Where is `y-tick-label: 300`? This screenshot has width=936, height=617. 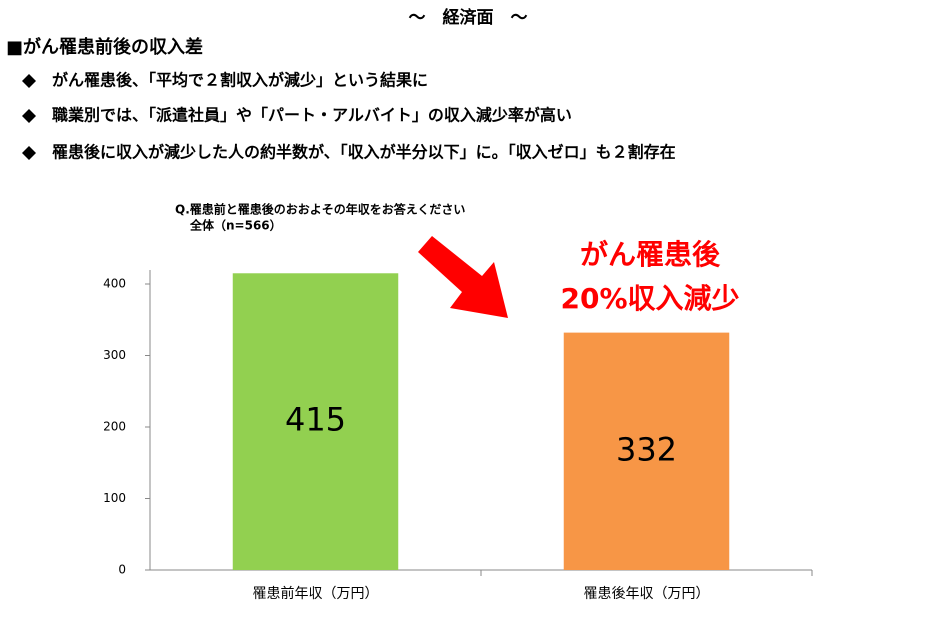 y-tick-label: 300 is located at coordinates (114, 355).